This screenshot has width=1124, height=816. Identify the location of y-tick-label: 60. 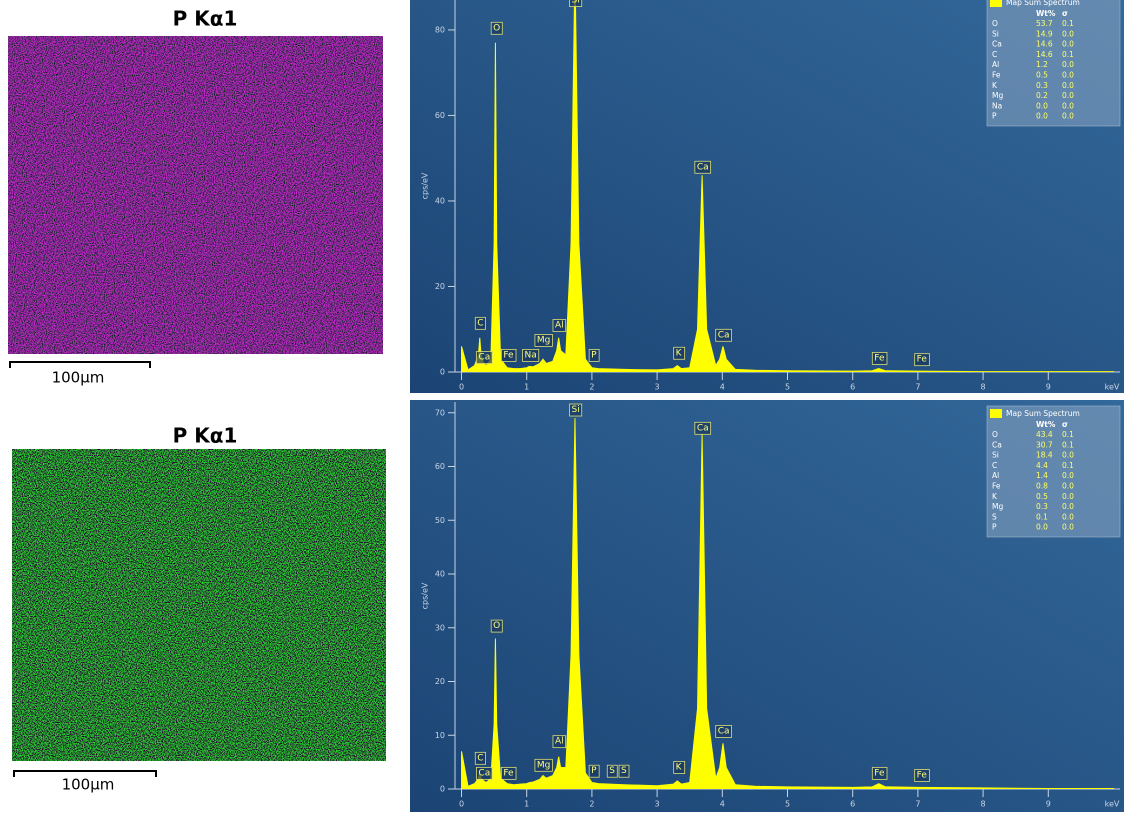
(440, 115).